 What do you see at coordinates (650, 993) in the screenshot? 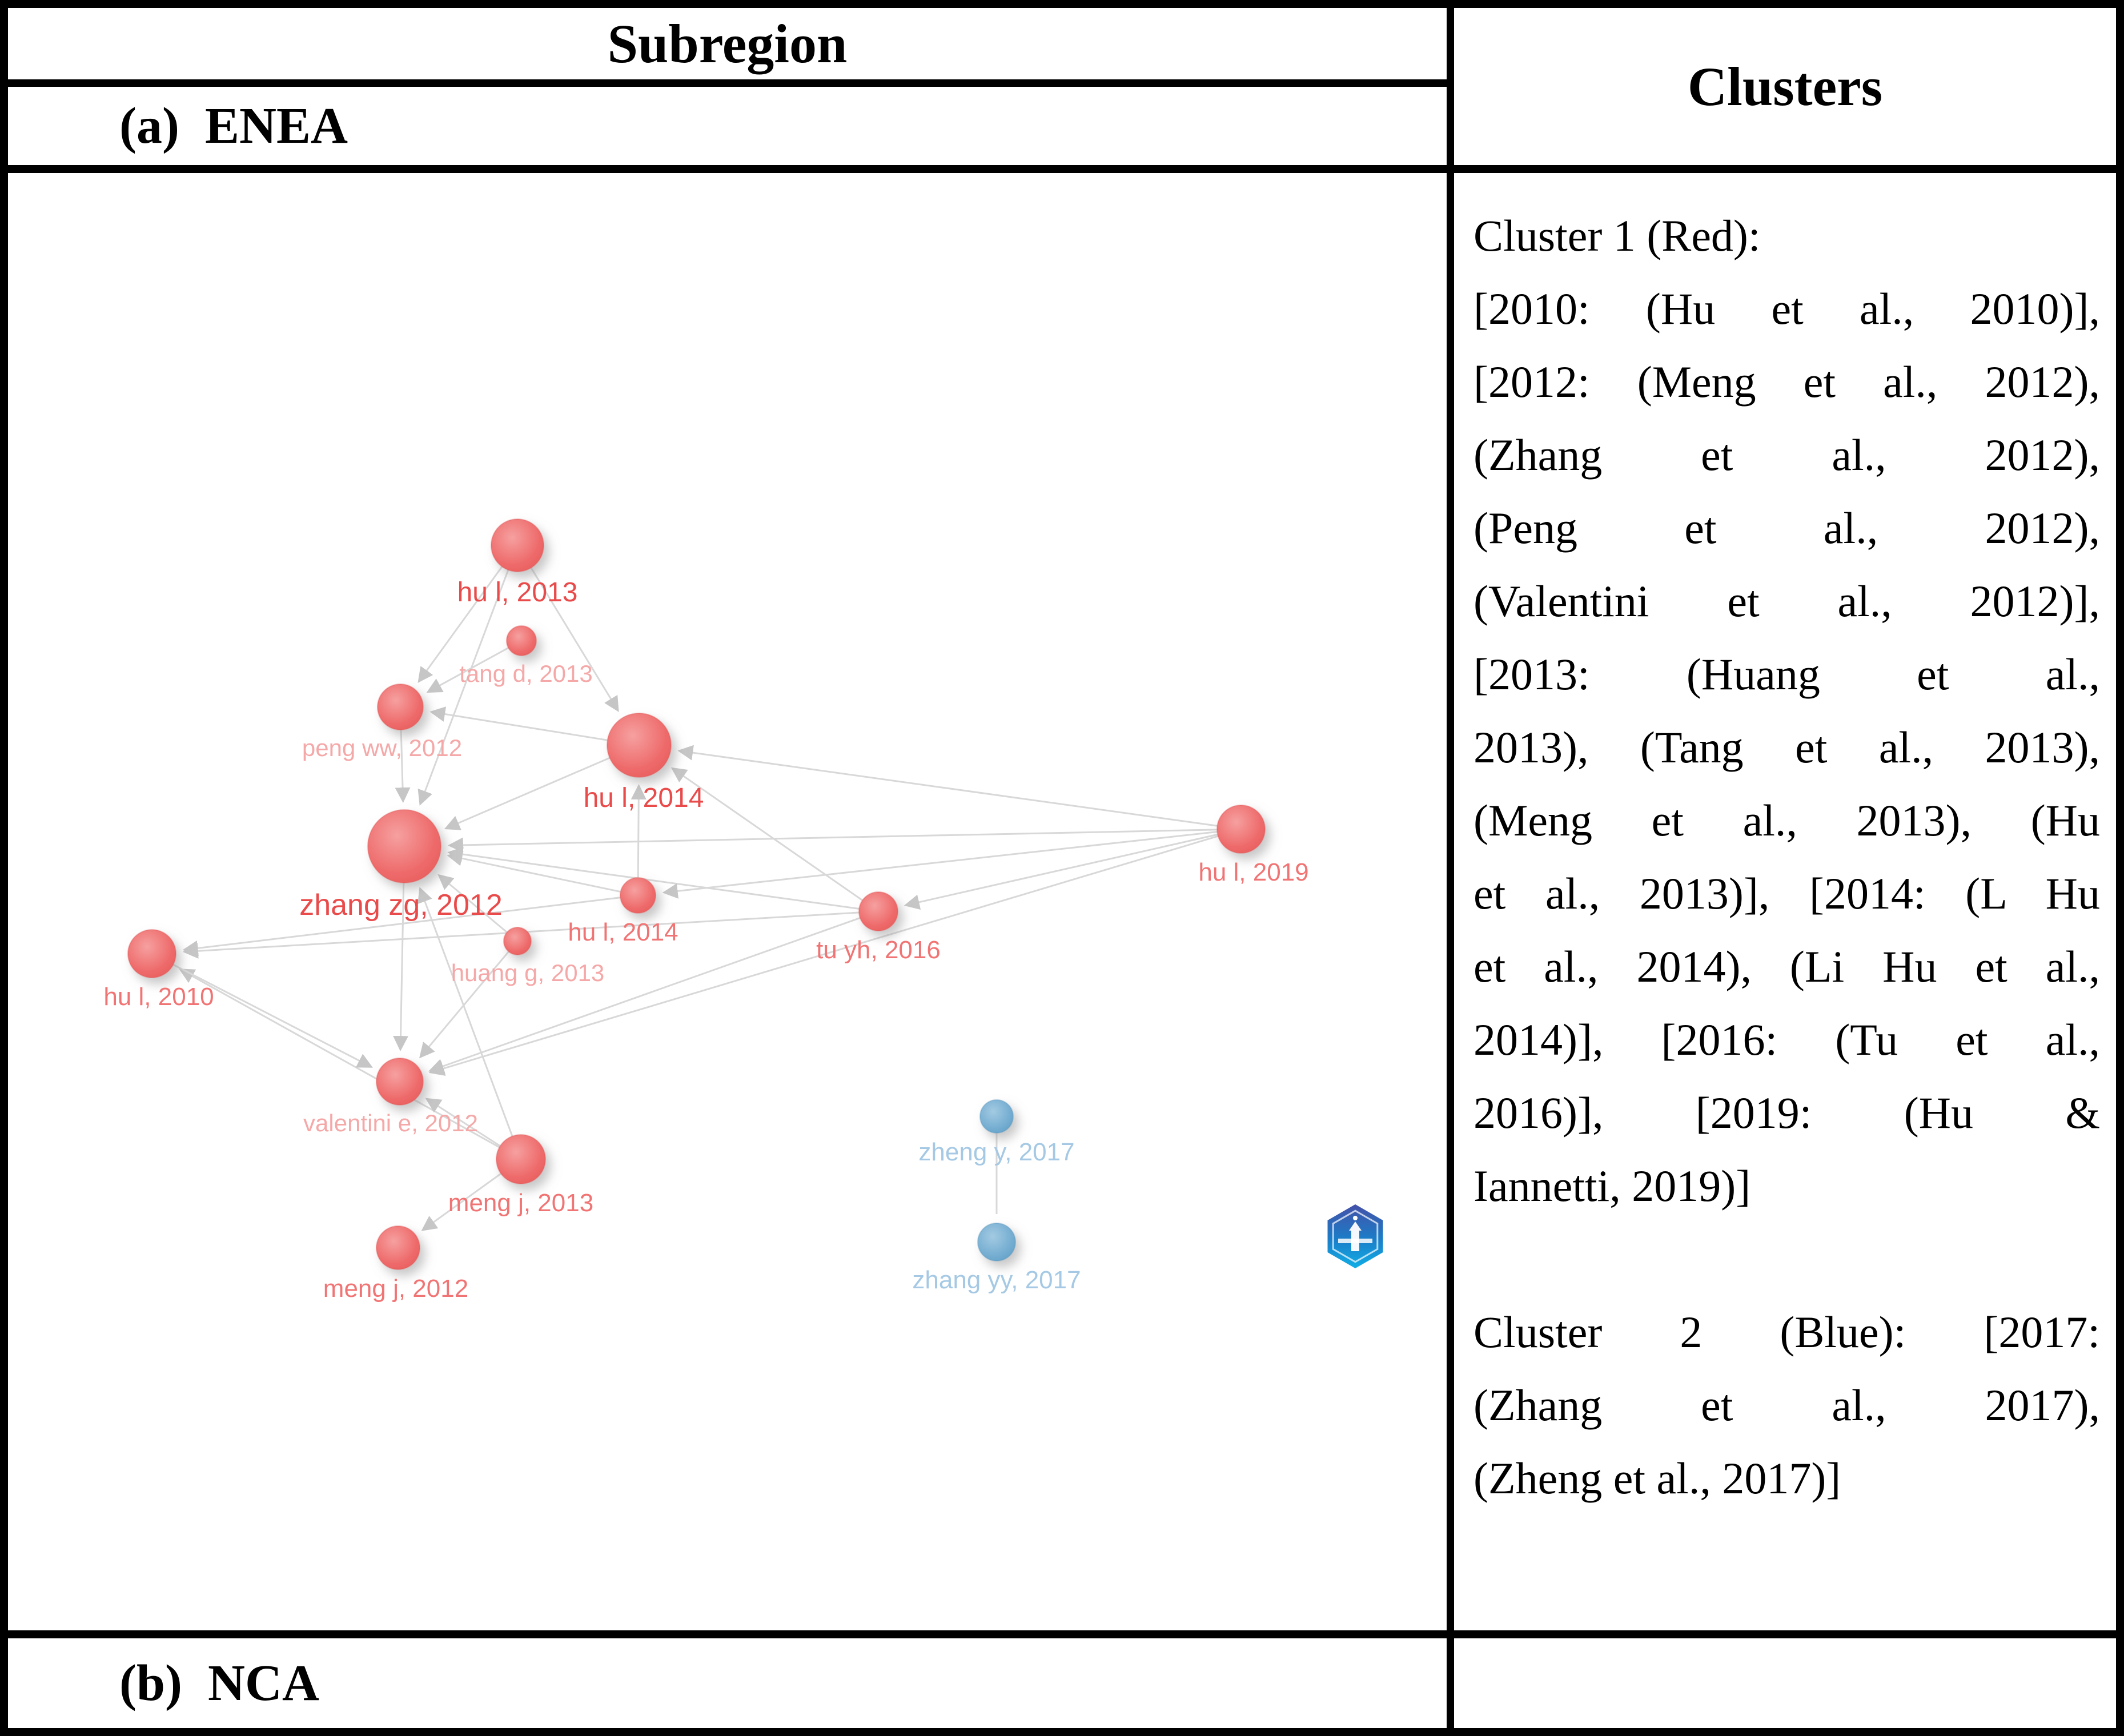
I see `citation-edge-tu_yh_2016-valentini_e_2012` at bounding box center [650, 993].